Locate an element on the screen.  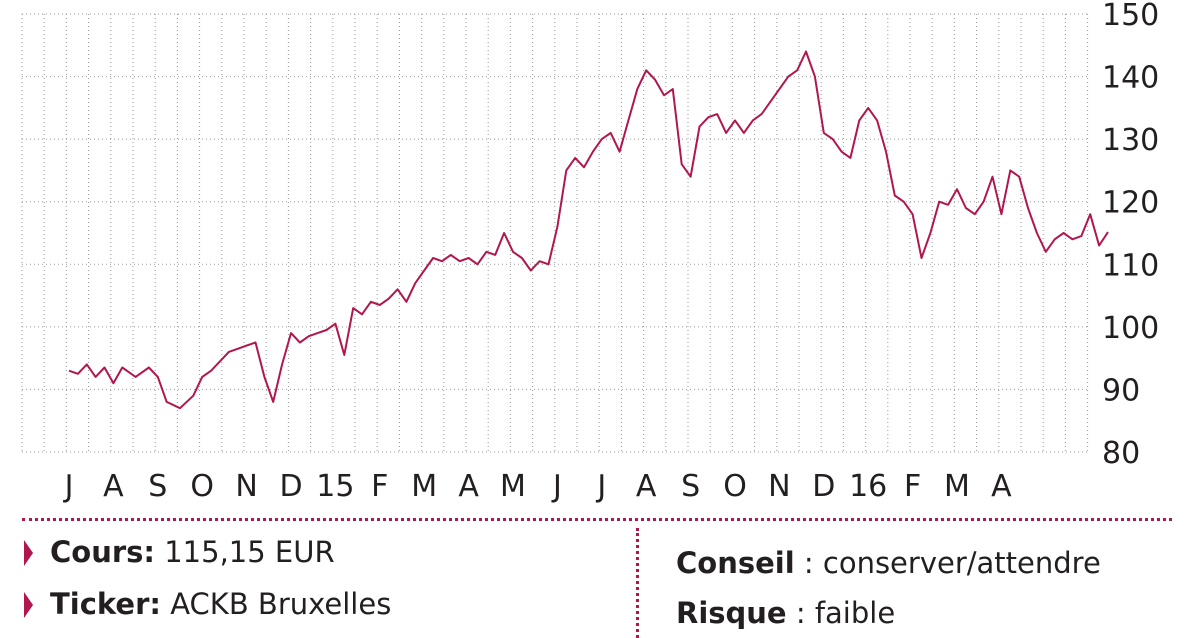
ticker-line: Ticker: ACKB Bruxelles is located at coordinates (220, 604).